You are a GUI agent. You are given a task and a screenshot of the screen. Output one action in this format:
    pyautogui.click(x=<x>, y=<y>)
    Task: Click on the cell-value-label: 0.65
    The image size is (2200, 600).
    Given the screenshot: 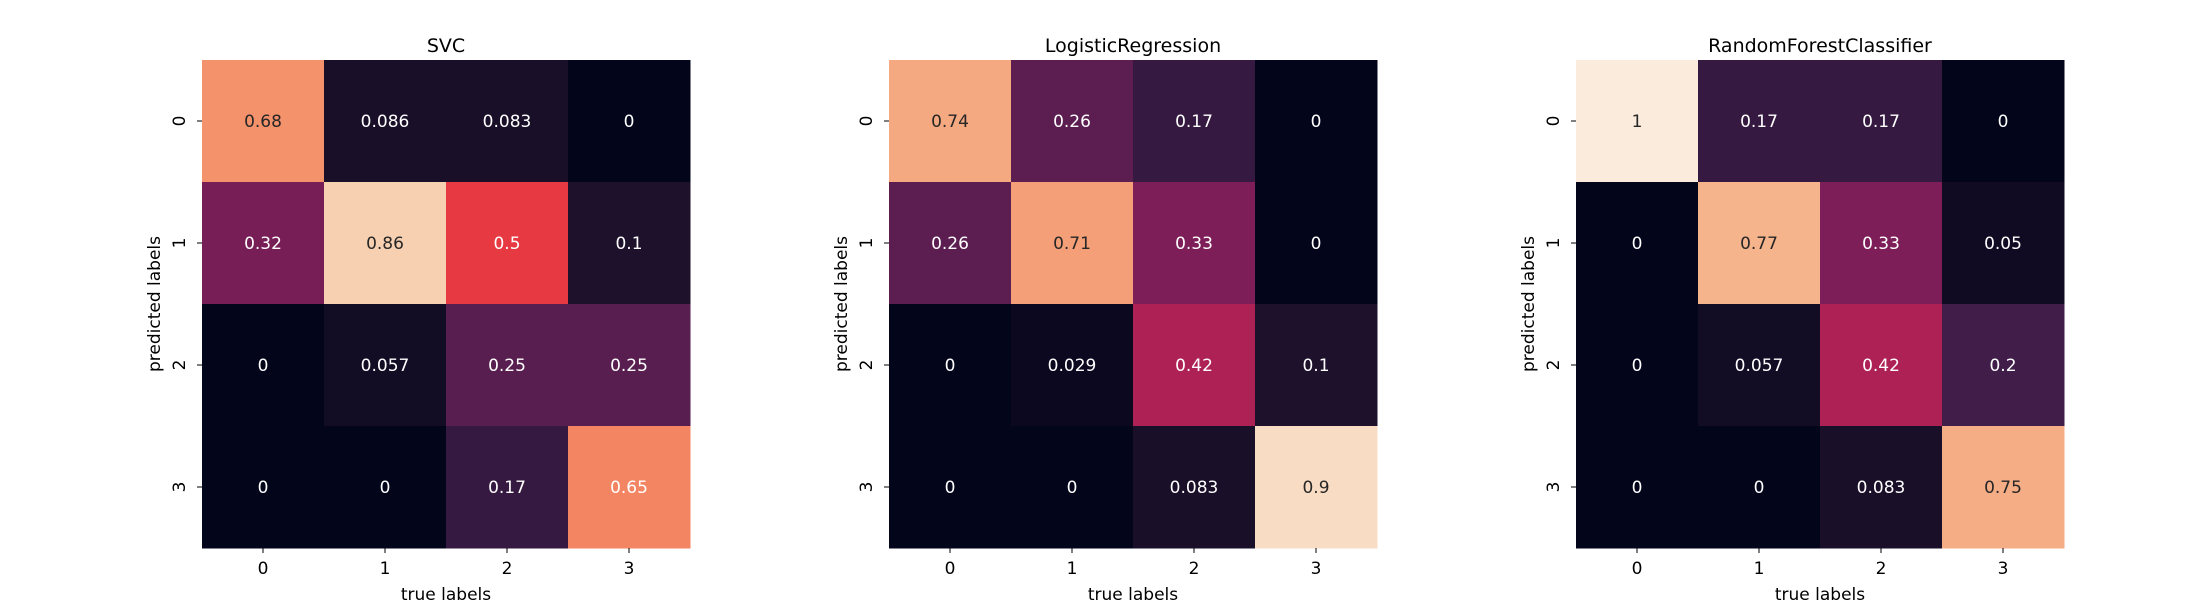 What is the action you would take?
    pyautogui.click(x=629, y=488)
    